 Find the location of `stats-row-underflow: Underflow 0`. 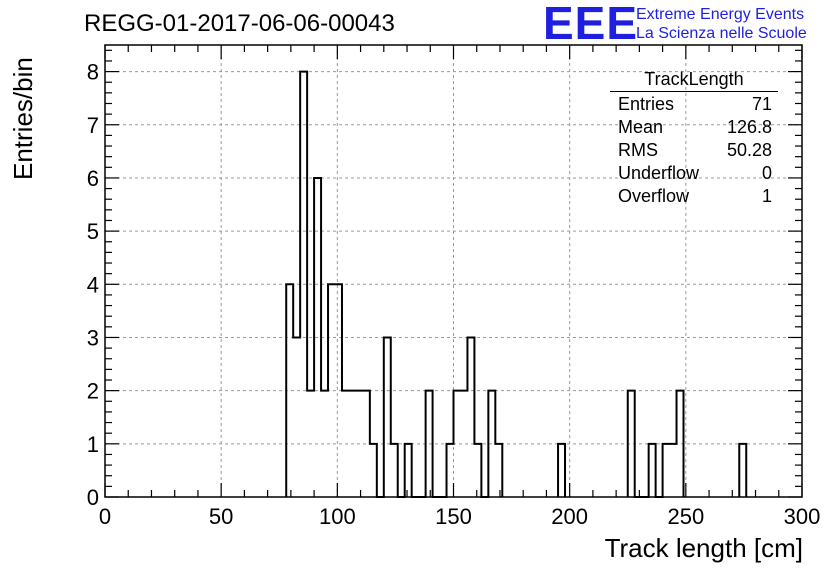

stats-row-underflow: Underflow 0 is located at coordinates (694, 173).